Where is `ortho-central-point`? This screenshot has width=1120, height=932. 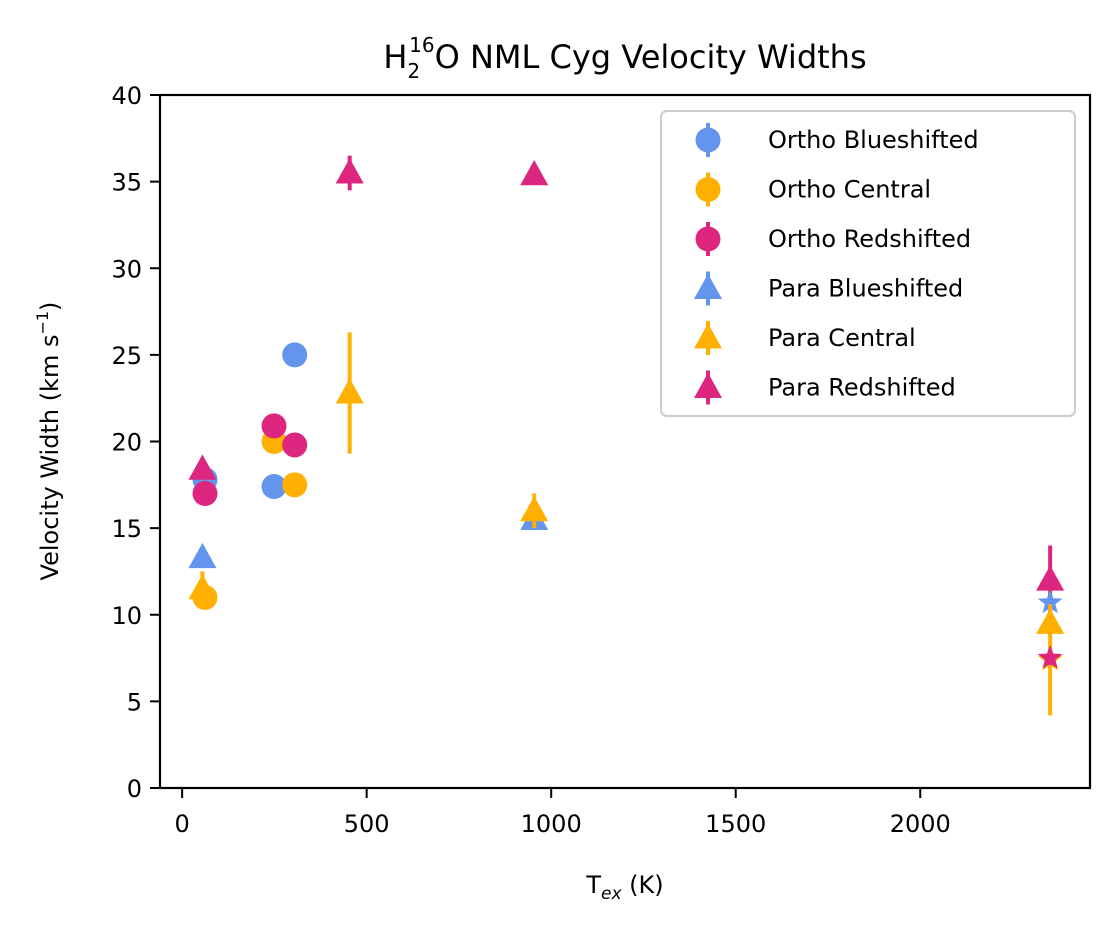 ortho-central-point is located at coordinates (295, 485).